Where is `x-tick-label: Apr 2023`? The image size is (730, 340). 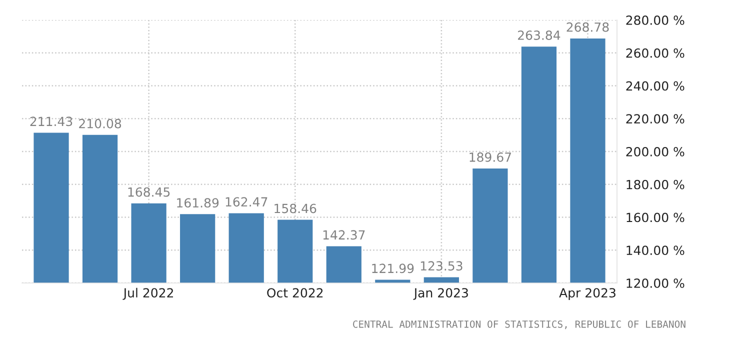
x-tick-label: Apr 2023 is located at coordinates (587, 294).